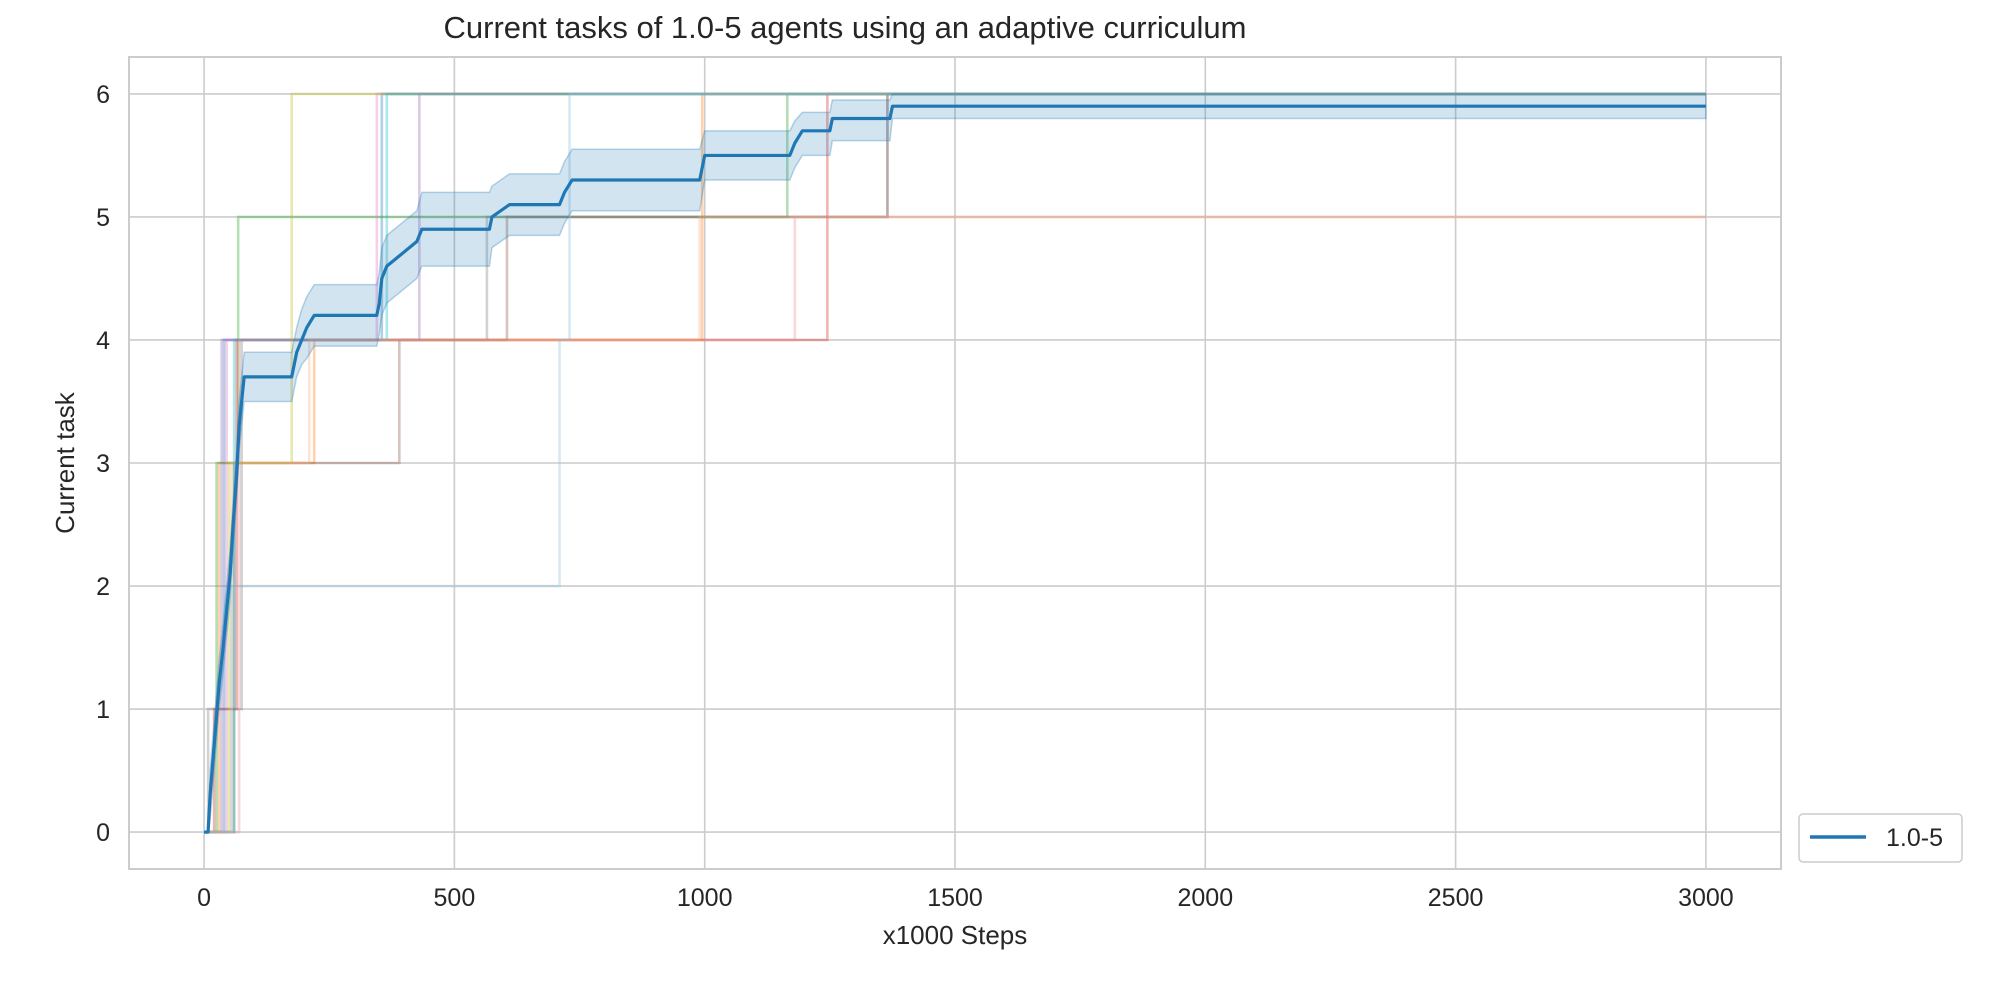 The height and width of the screenshot is (1000, 2000). I want to click on legend-entry-label: 1.0-5, so click(1914, 838).